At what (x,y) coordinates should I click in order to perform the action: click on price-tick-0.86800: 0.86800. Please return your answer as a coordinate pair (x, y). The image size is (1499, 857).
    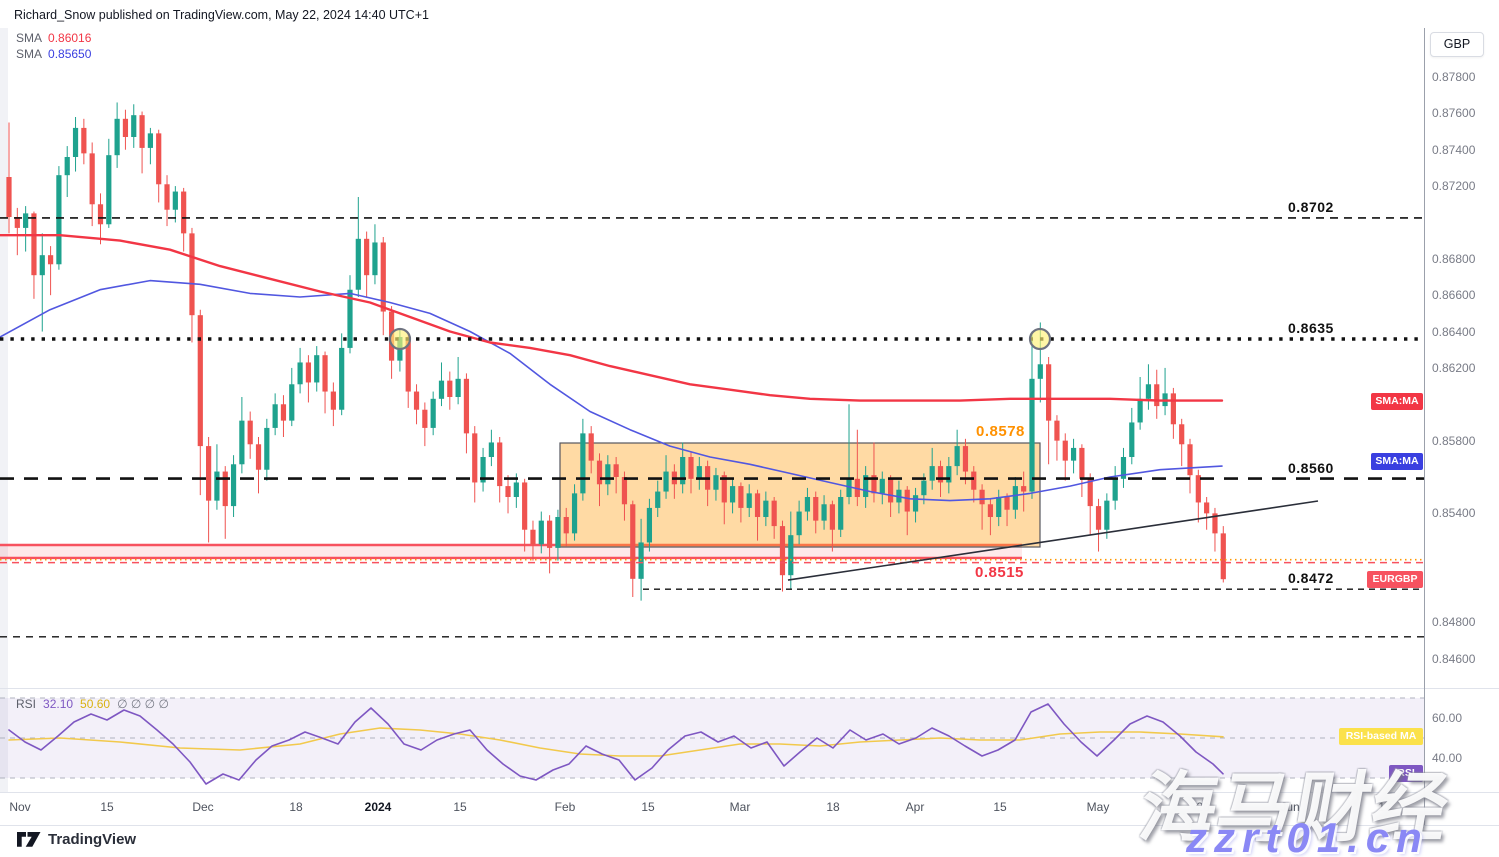
    Looking at the image, I should click on (1454, 258).